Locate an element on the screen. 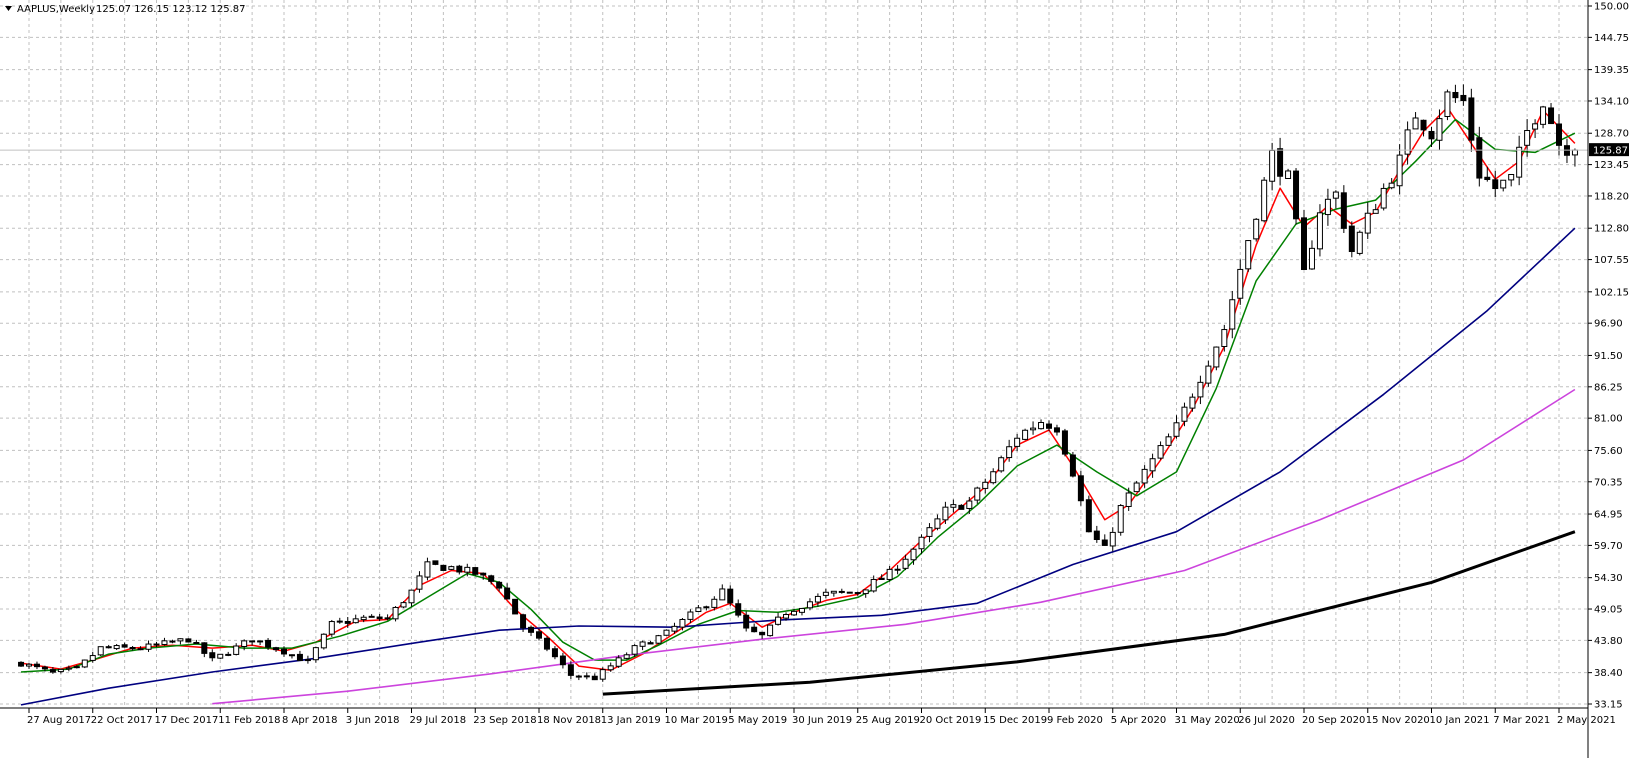  last-price-label: 125.87 is located at coordinates (1610, 151).